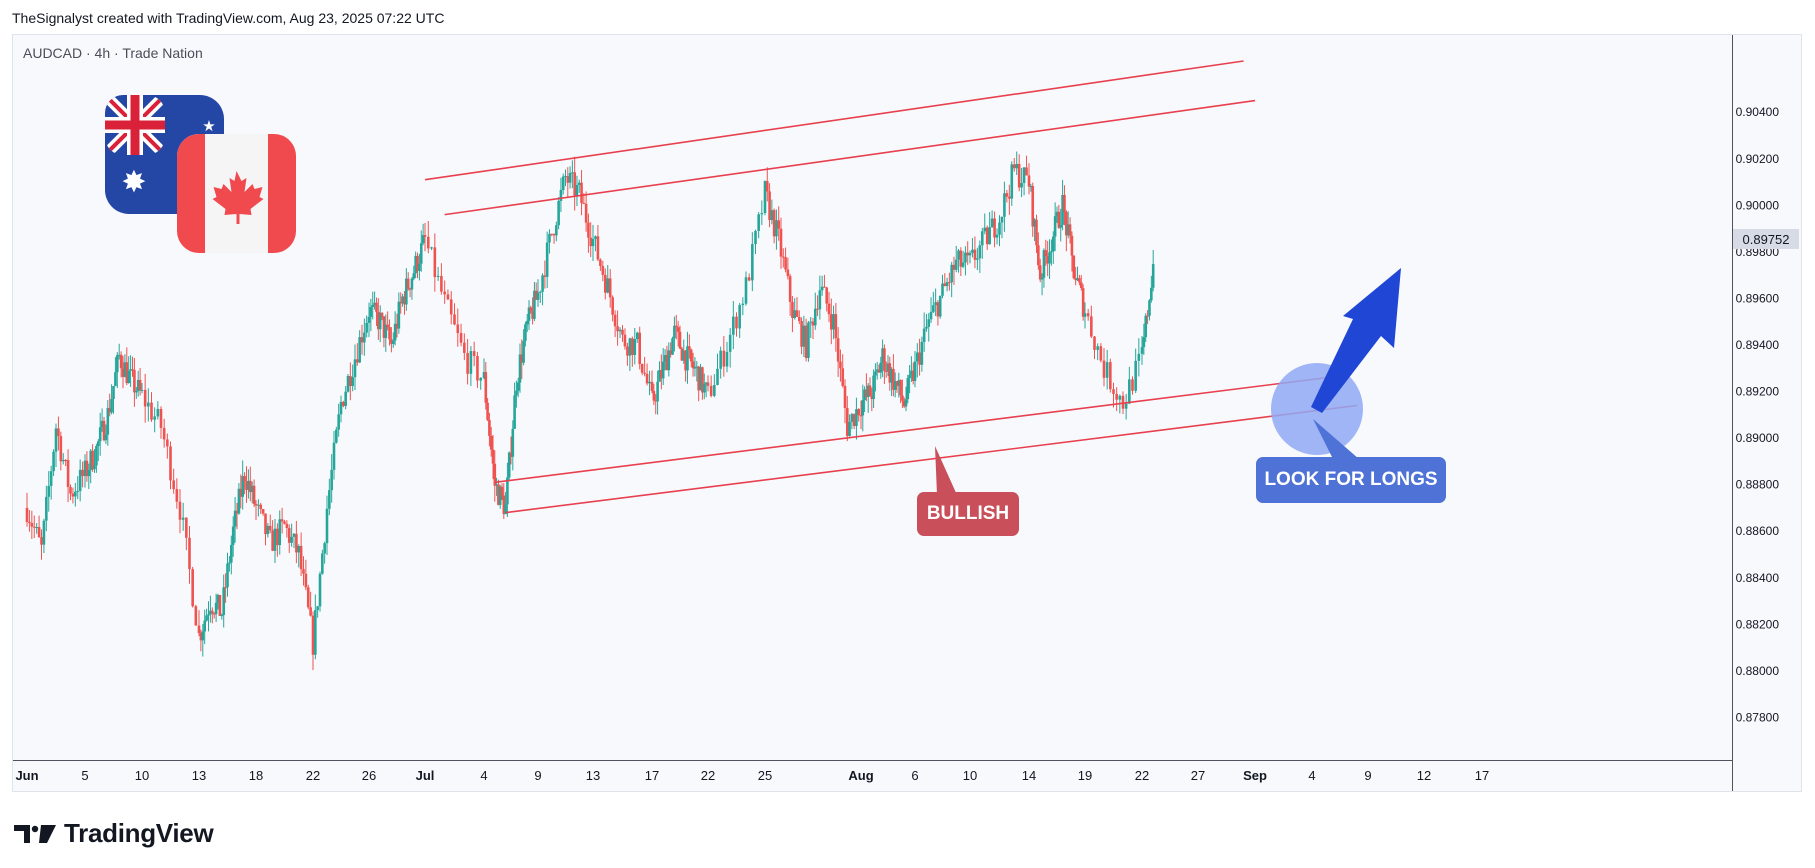 This screenshot has width=1815, height=868. I want to click on time-axis-label: 19, so click(1085, 775).